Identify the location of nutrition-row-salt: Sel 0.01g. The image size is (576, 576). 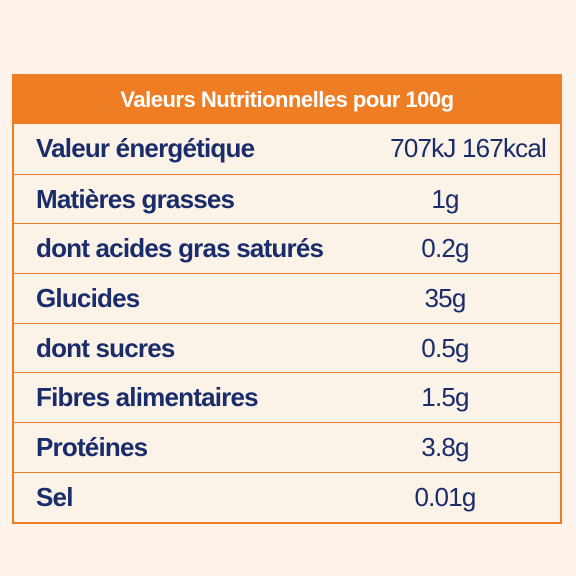
(287, 496).